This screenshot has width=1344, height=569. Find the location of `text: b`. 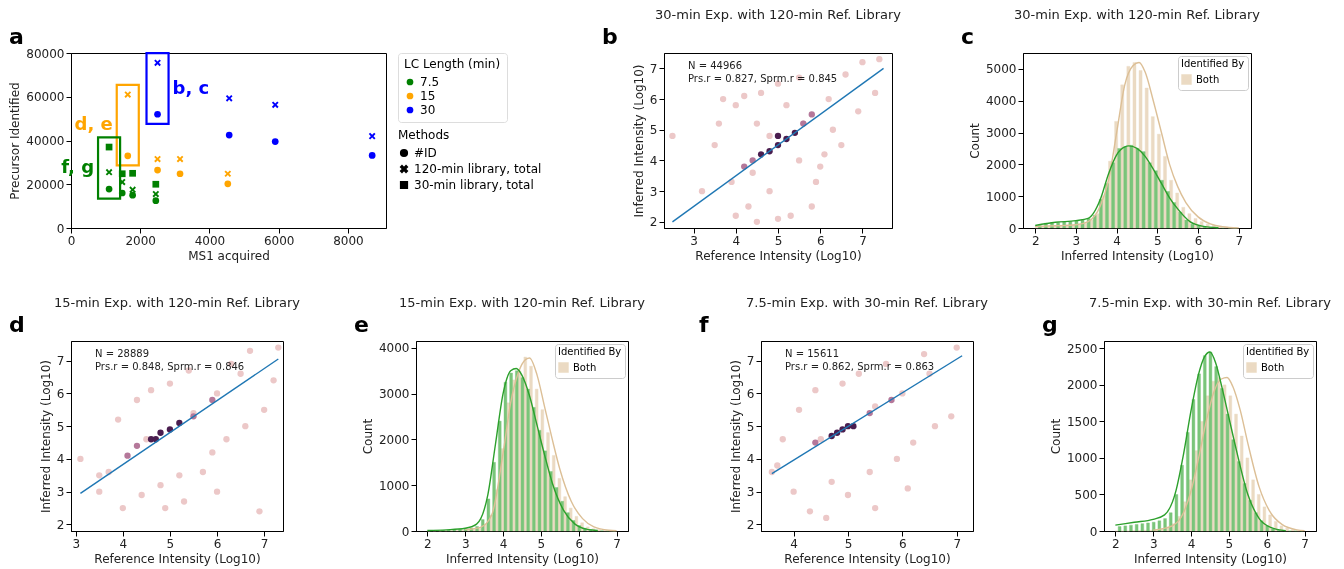

text: b is located at coordinates (610, 36).